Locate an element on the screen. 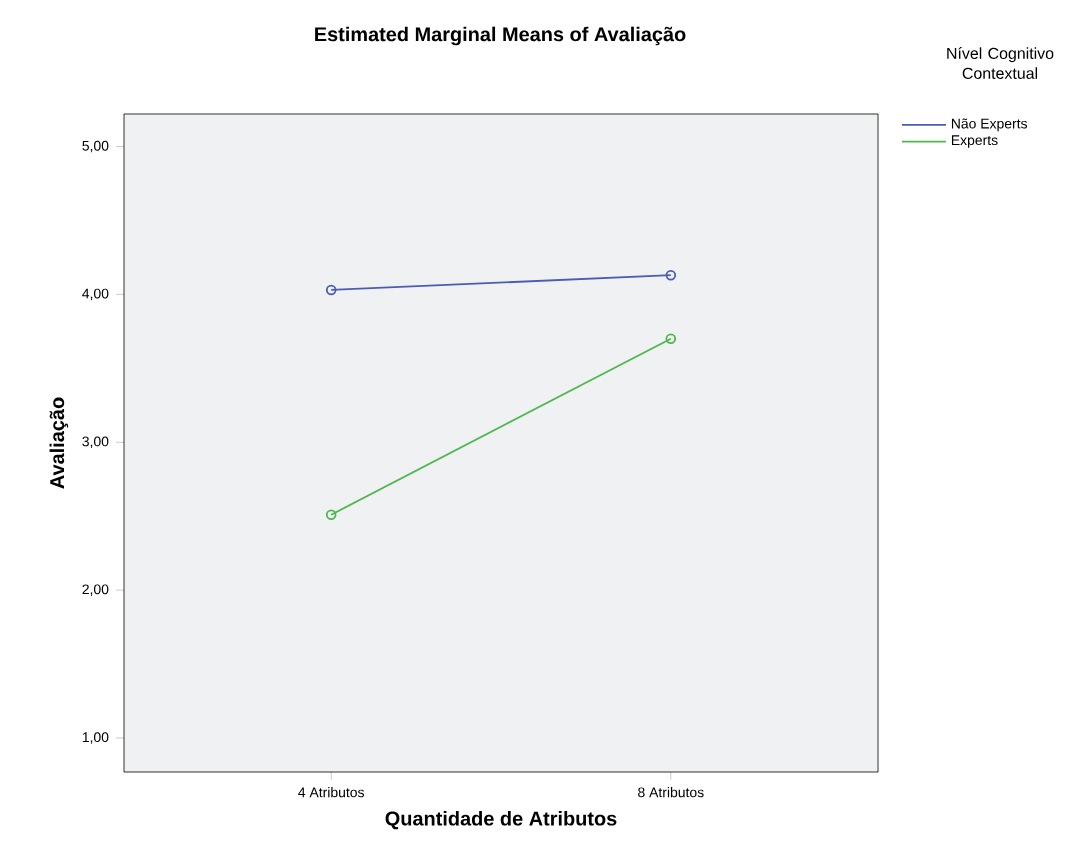  chart-title: Estimated Marginal Means of Avaliação is located at coordinates (500, 36).